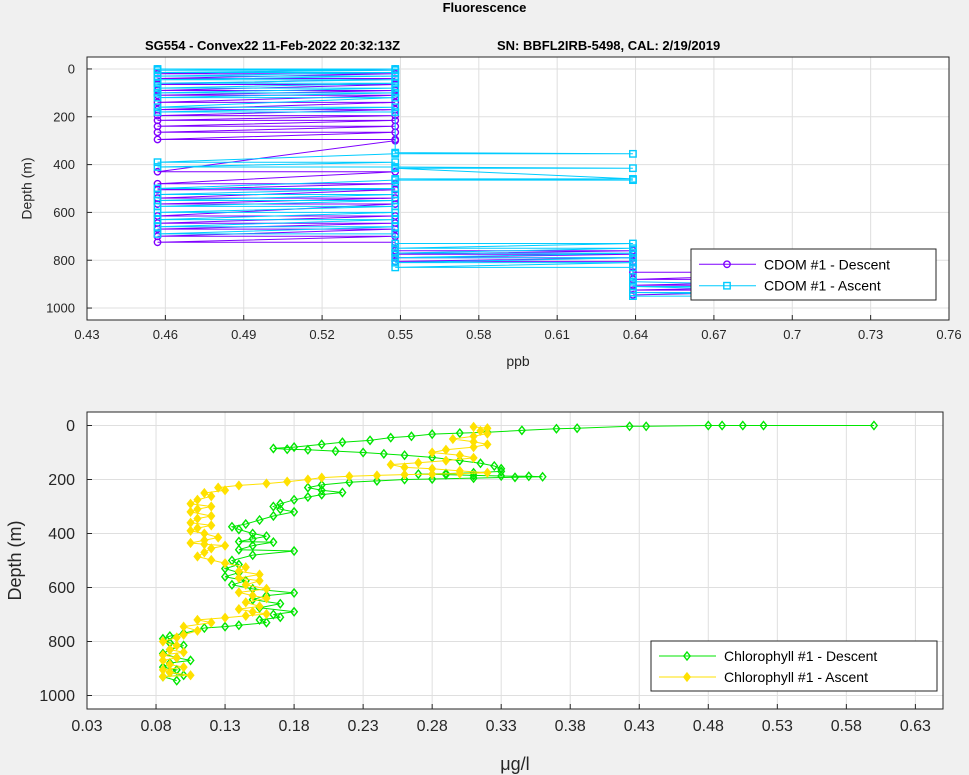  Describe the element at coordinates (64, 164) in the screenshot. I see `y-tick-label: 400` at that location.